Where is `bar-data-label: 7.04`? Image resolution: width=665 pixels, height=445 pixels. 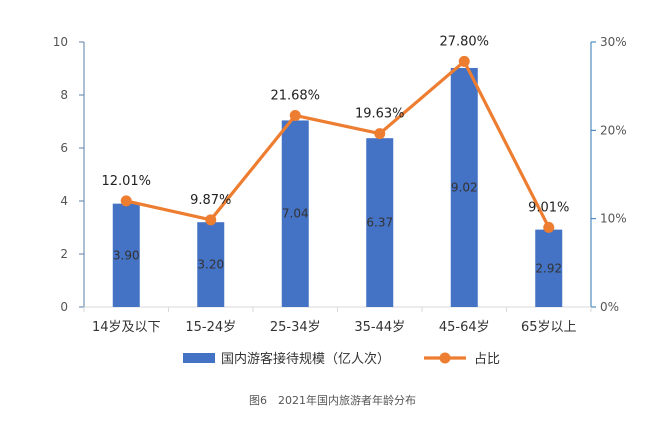 bar-data-label: 7.04 is located at coordinates (295, 214).